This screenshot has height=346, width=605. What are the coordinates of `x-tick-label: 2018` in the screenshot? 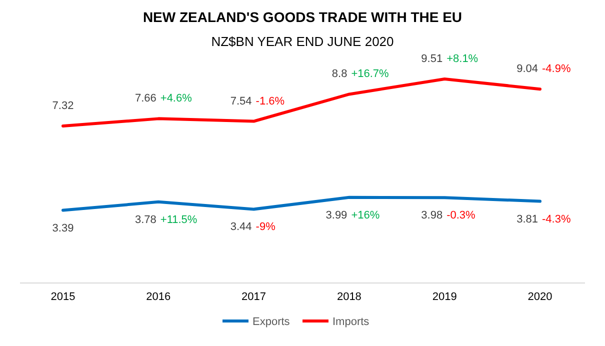 It's located at (349, 297).